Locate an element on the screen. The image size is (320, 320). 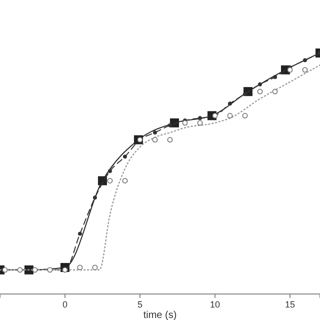
x-tick-label: 5 is located at coordinates (139, 304).